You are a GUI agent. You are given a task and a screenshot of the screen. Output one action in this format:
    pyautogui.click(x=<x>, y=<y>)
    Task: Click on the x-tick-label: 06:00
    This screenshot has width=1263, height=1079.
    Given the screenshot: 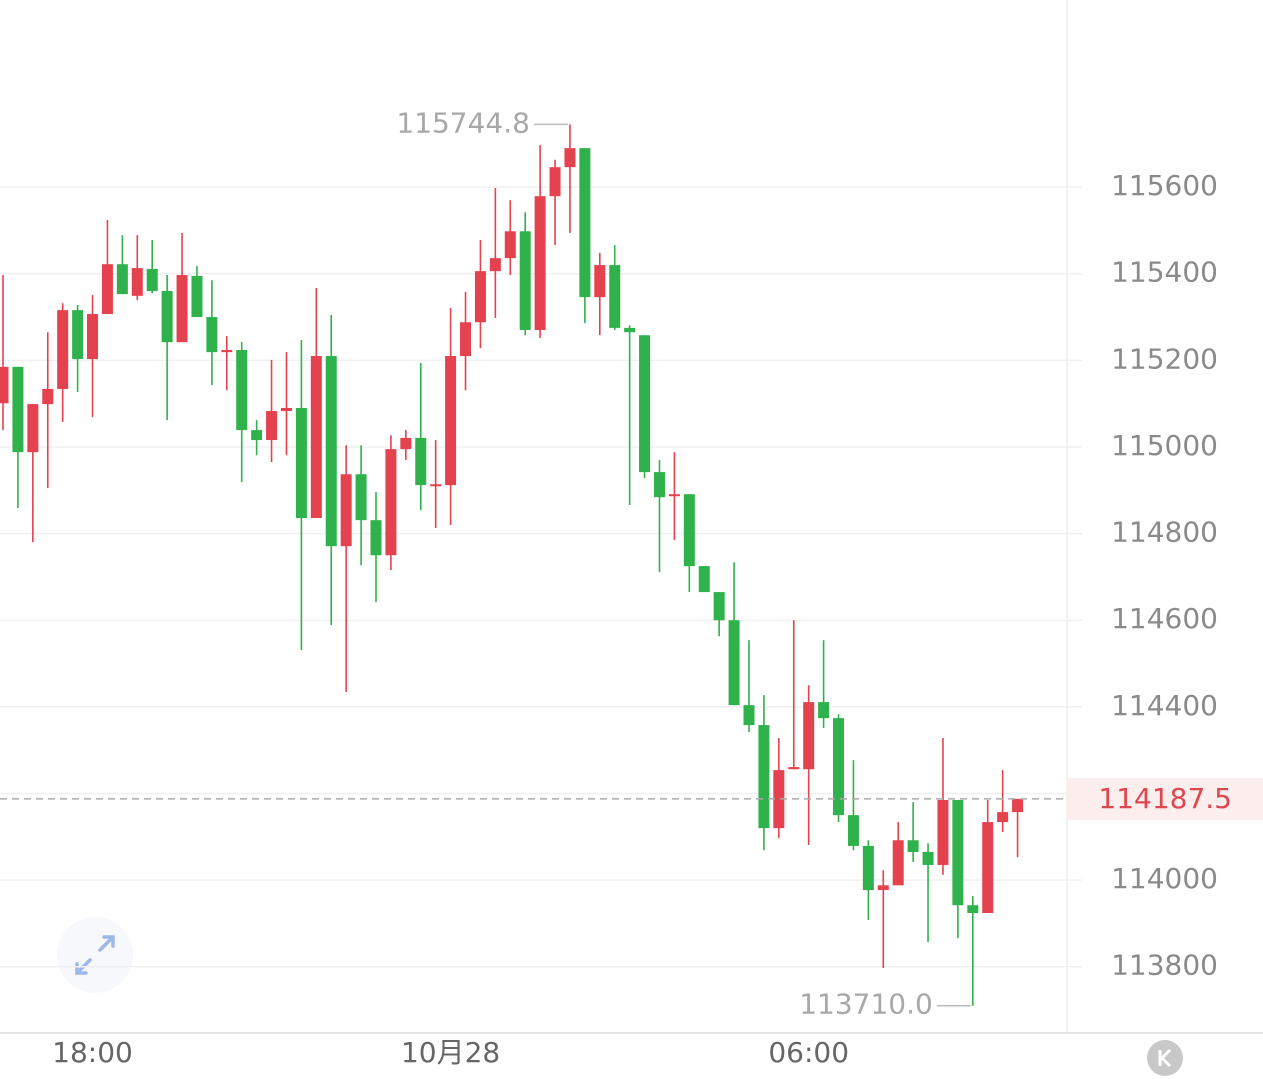 What is the action you would take?
    pyautogui.click(x=808, y=1052)
    